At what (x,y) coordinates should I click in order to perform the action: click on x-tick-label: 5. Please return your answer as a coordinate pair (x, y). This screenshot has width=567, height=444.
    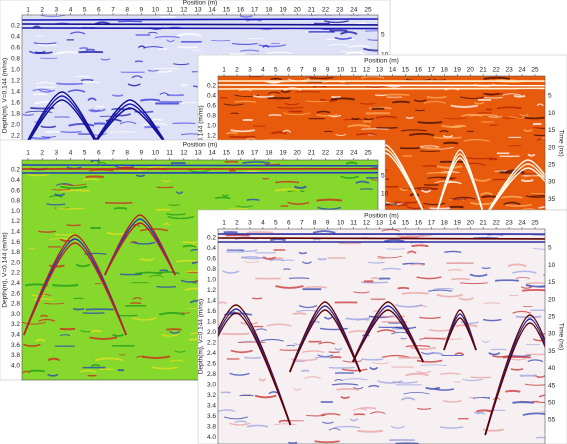
    Looking at the image, I should click on (276, 70).